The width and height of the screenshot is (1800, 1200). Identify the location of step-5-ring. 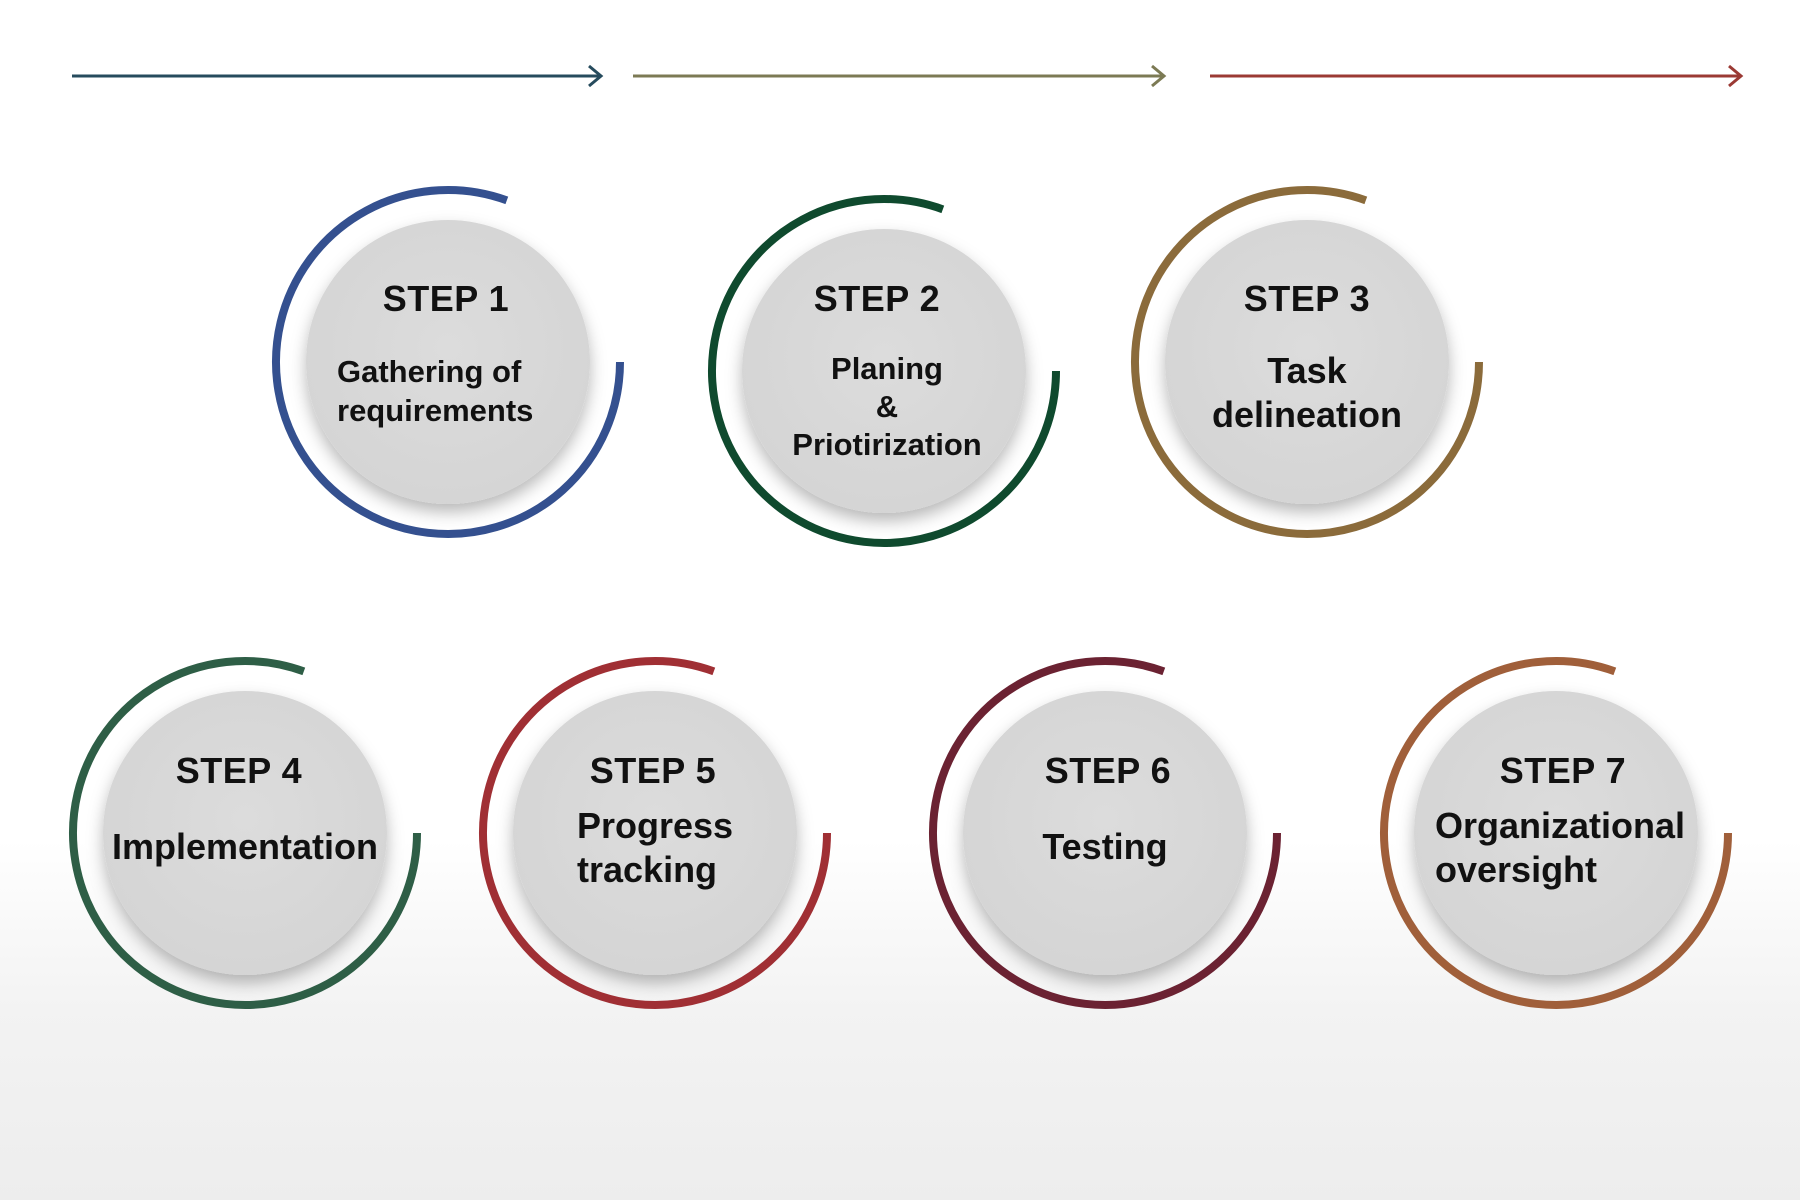
(655, 833).